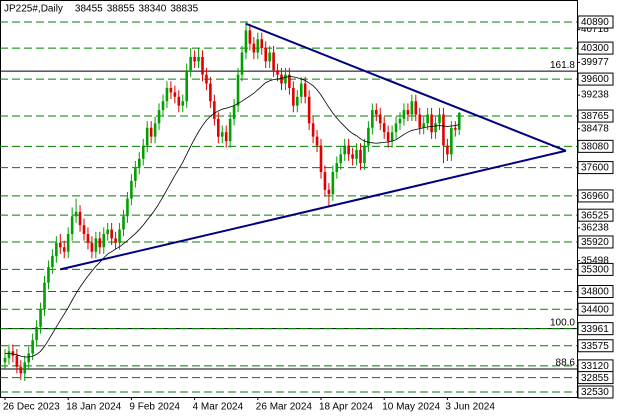 Image resolution: width=617 pixels, height=417 pixels. What do you see at coordinates (595, 146) in the screenshot?
I see `level-label: 38080` at bounding box center [595, 146].